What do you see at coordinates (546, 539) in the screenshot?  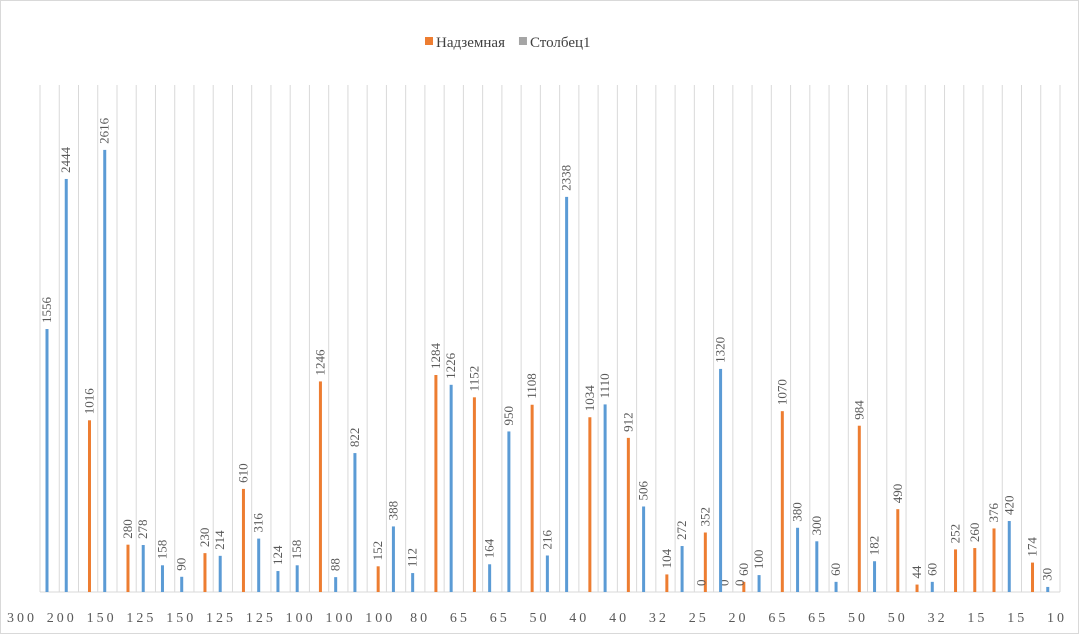 I see `data-label: 216` at bounding box center [546, 539].